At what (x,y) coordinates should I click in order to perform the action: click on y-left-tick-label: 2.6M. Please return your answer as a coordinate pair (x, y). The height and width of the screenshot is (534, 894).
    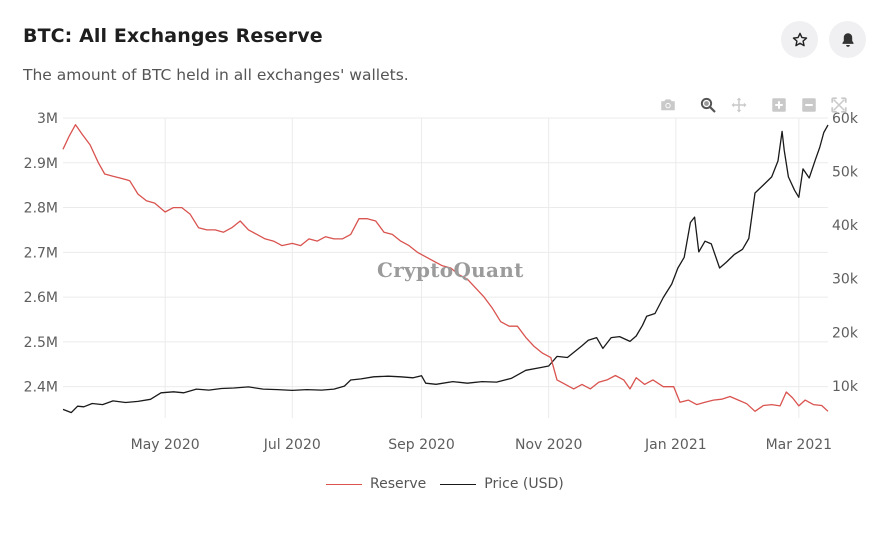
    Looking at the image, I should click on (41, 298).